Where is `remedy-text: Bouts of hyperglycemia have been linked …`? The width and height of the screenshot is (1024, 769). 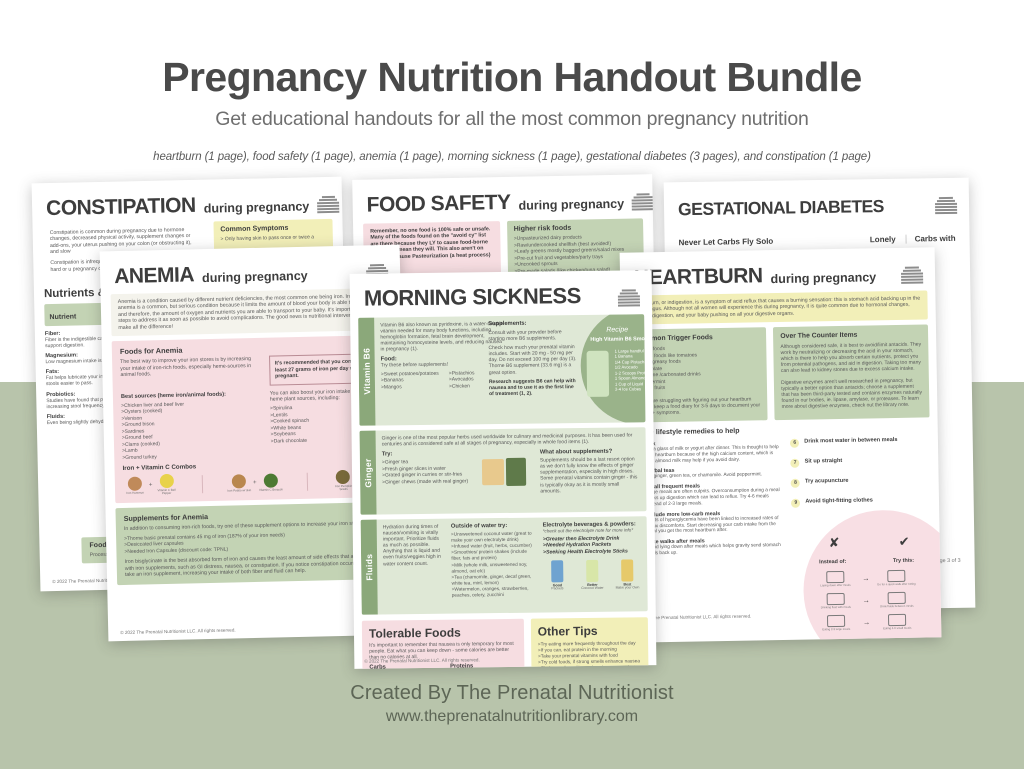
remedy-text: Bouts of hyperglycemia have been linked … is located at coordinates (712, 525).